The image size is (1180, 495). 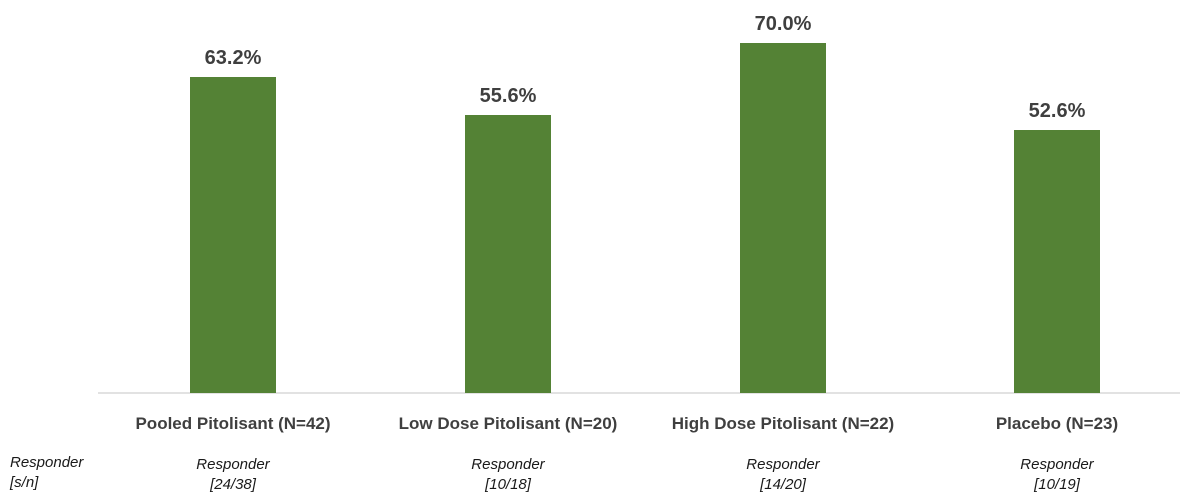 I want to click on responder-cell-value: [24/38], so click(x=233, y=484).